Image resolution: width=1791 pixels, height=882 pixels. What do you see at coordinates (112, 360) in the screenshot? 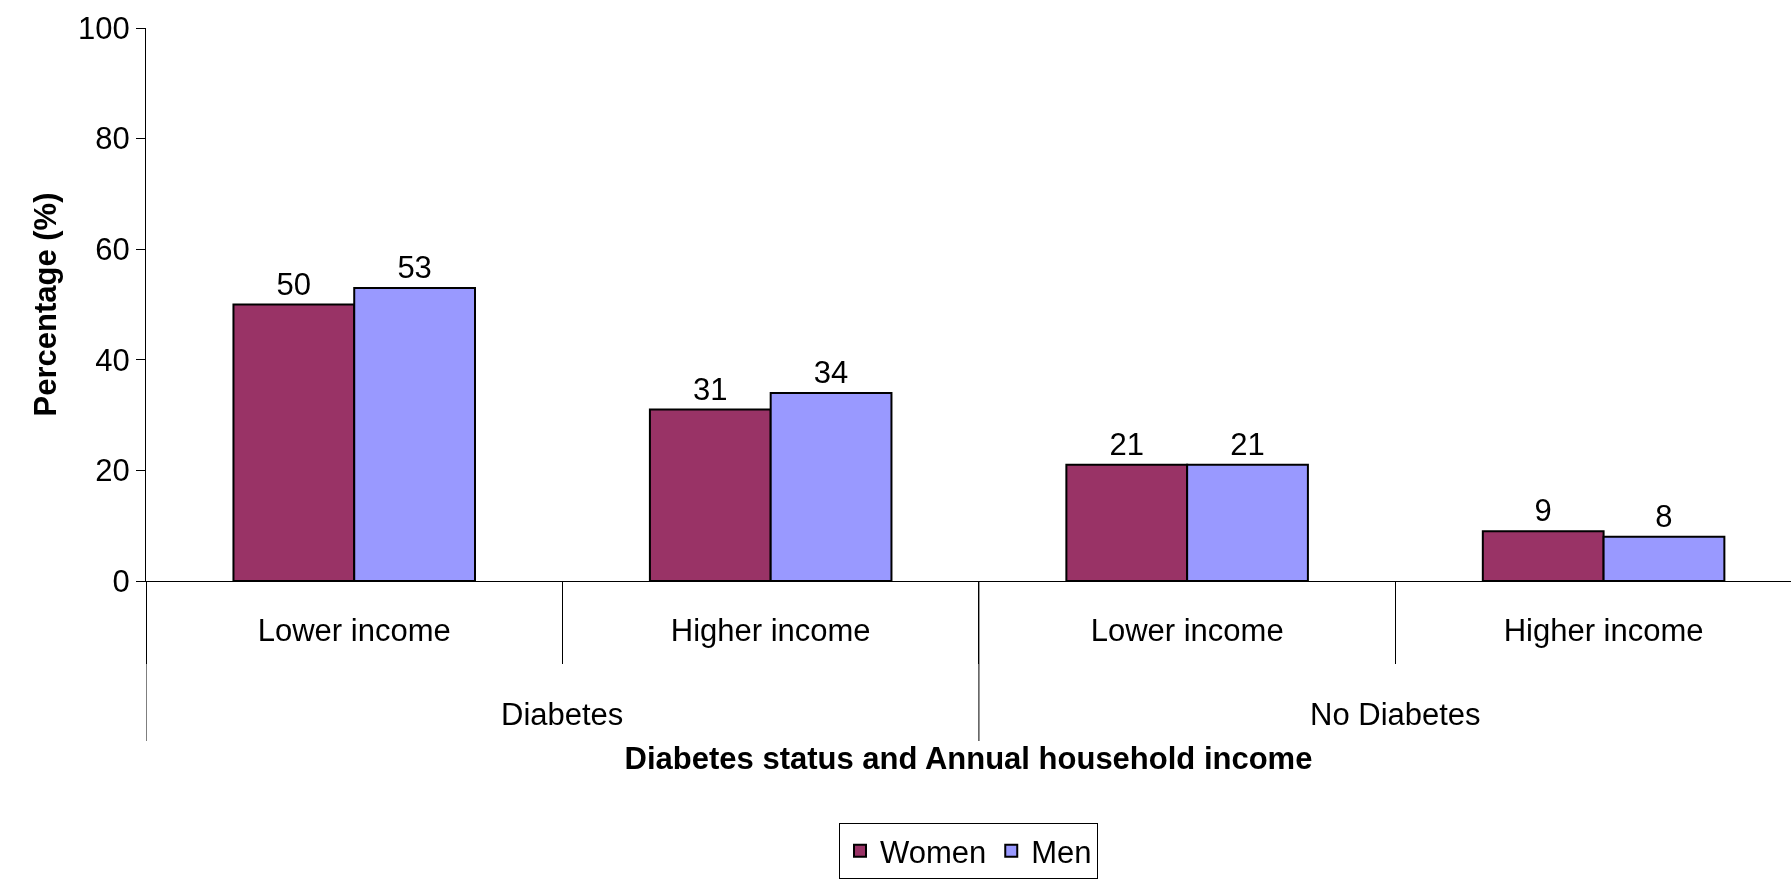
I see `y-tick-label: 40` at bounding box center [112, 360].